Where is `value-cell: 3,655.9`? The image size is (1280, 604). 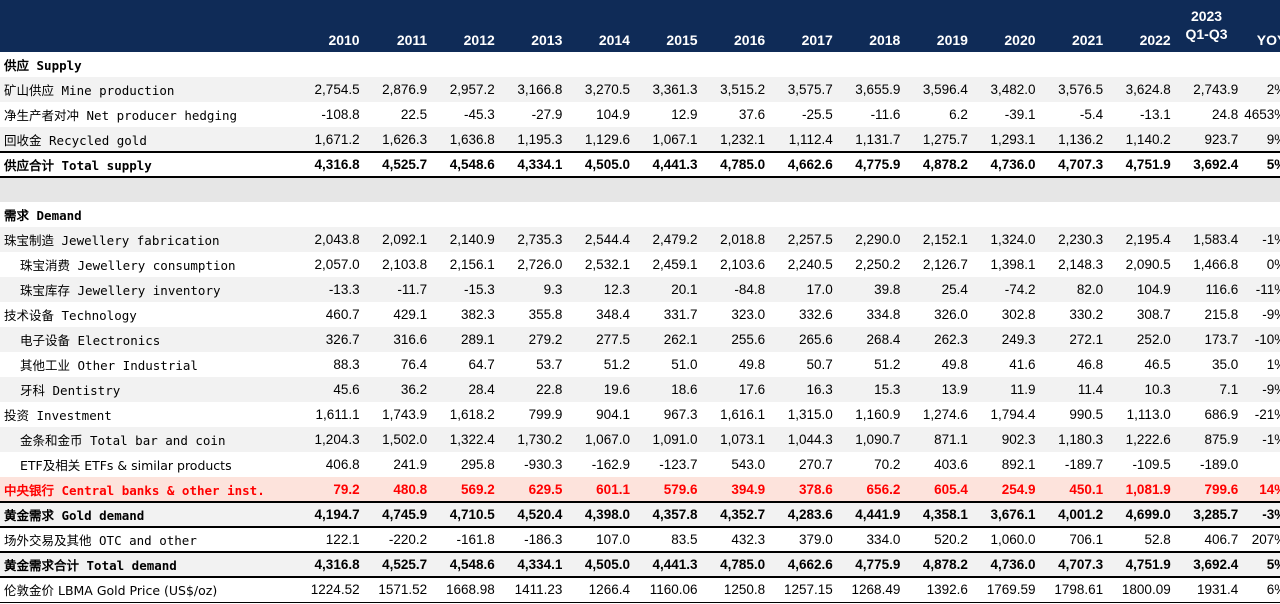 value-cell: 3,655.9 is located at coordinates (878, 89).